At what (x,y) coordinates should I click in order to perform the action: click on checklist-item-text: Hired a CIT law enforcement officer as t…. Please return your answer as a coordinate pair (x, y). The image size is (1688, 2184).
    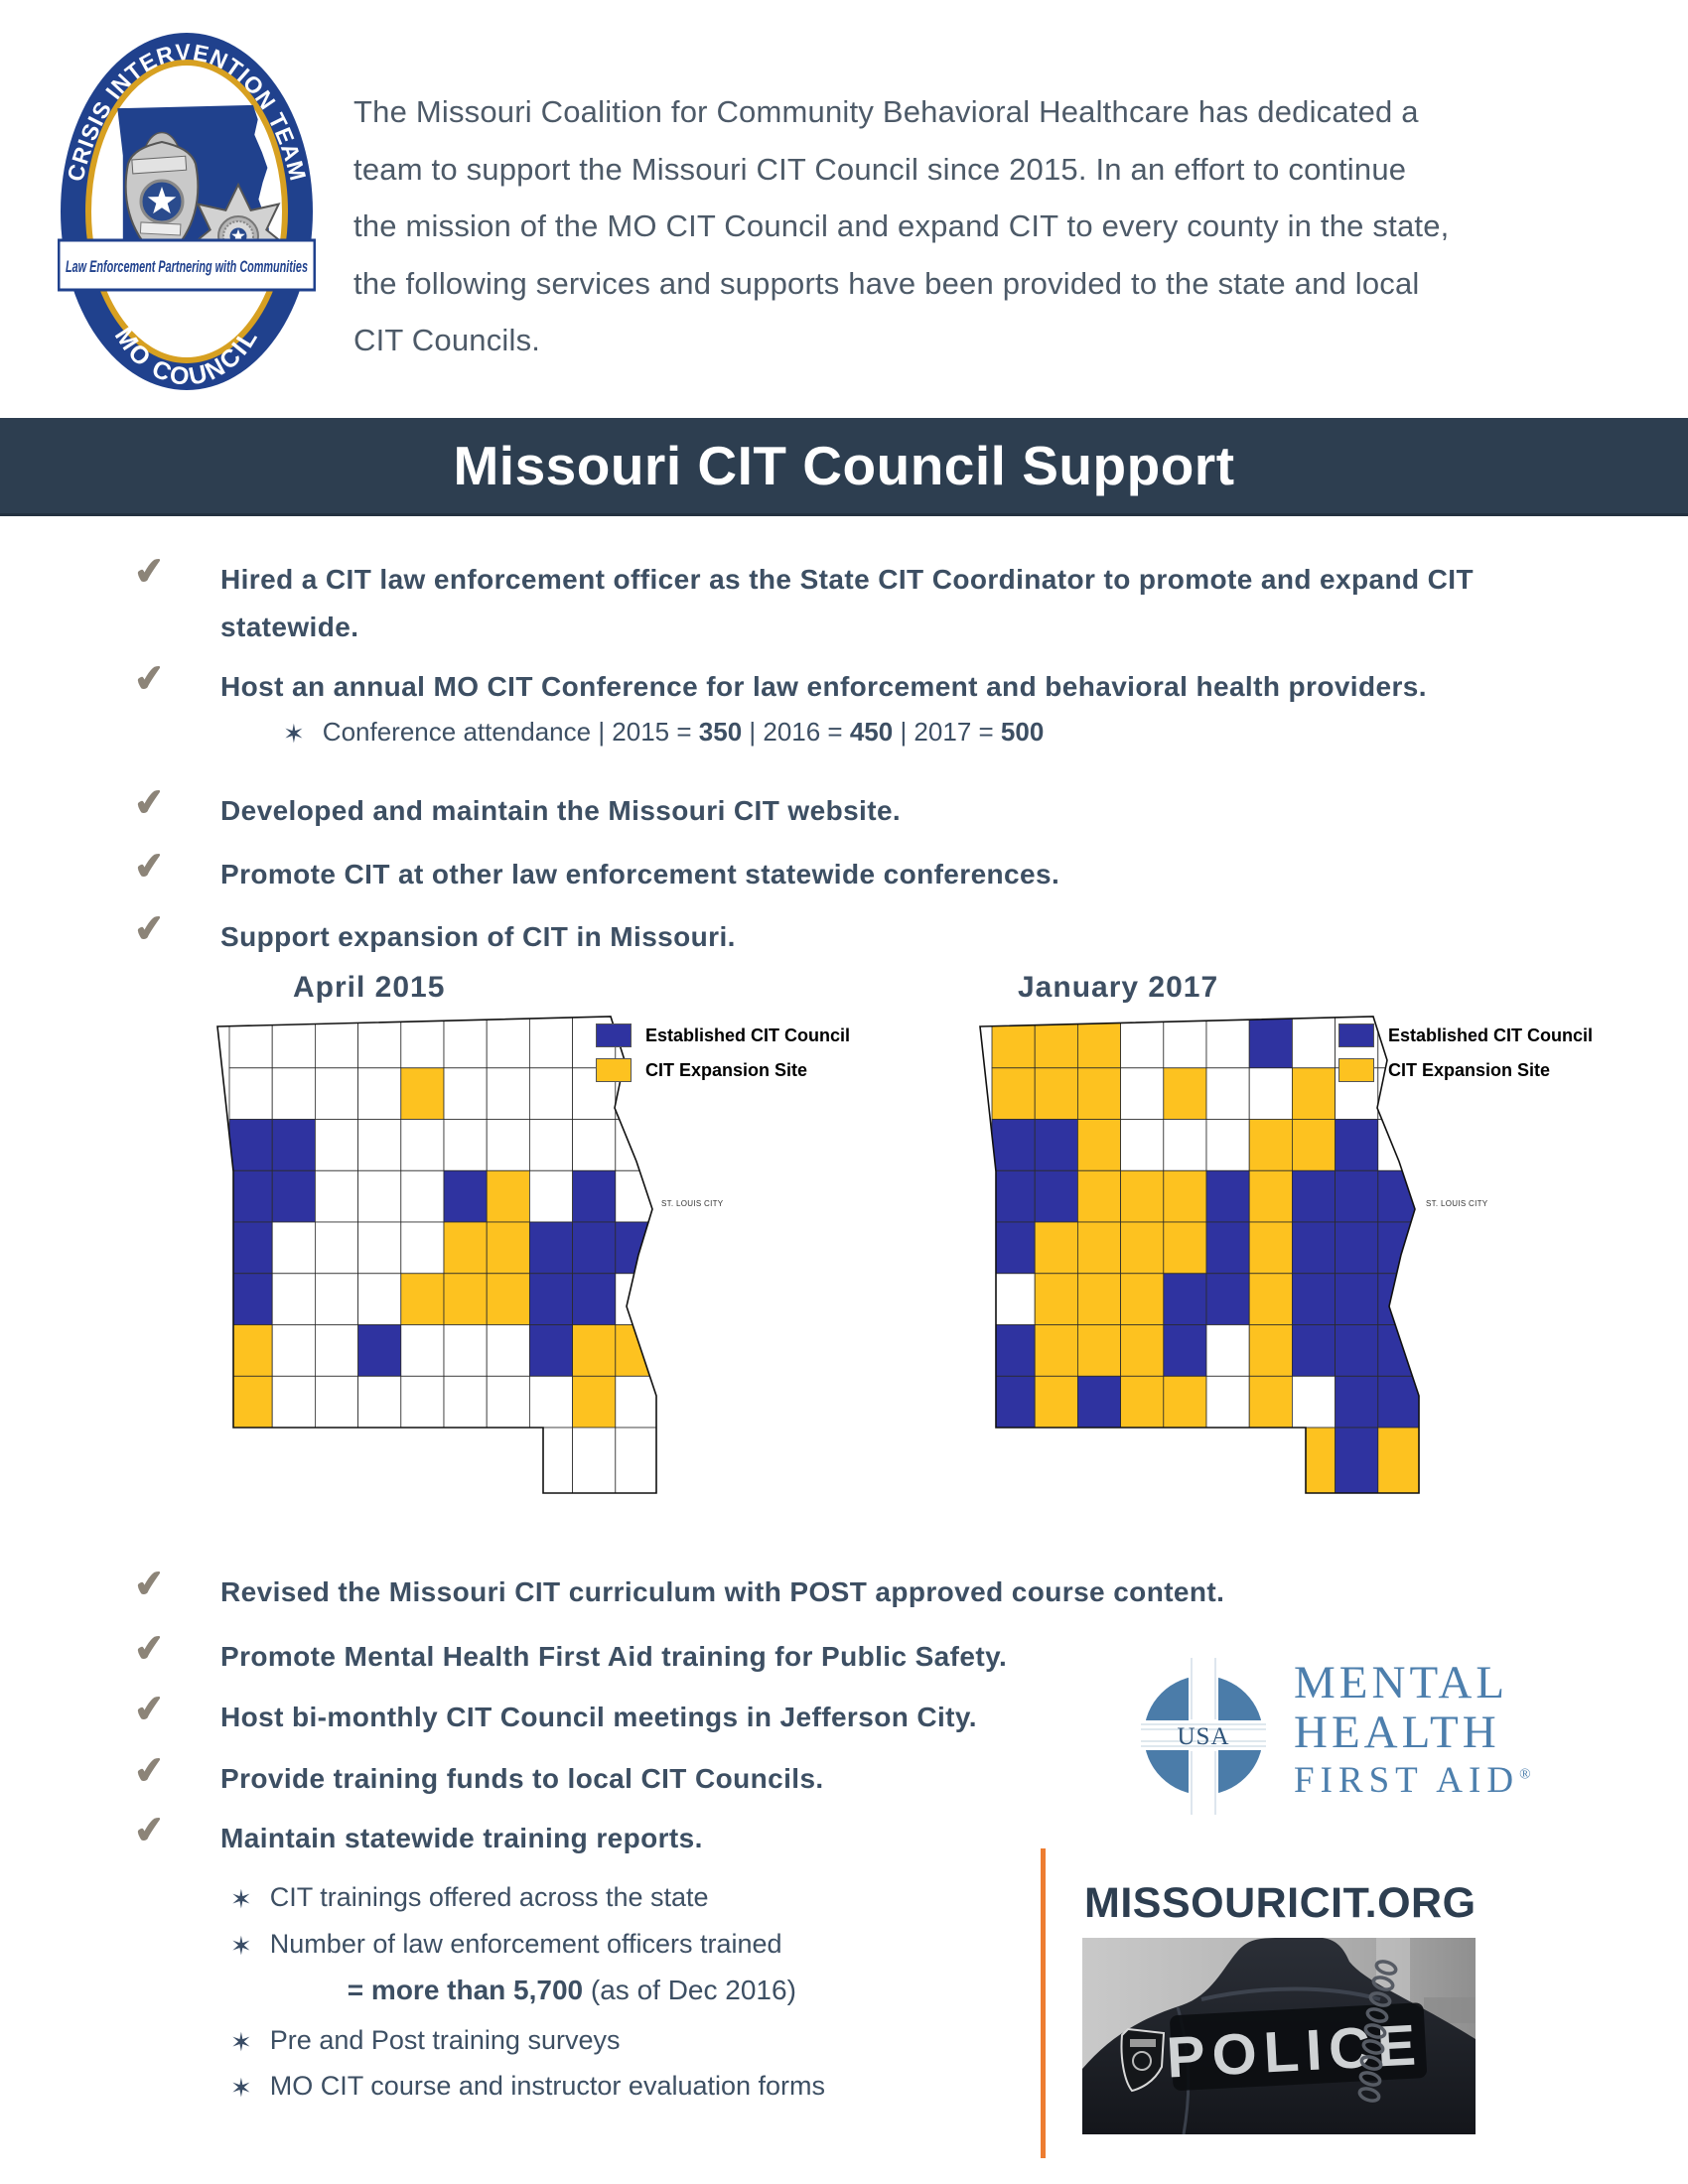
    Looking at the image, I should click on (847, 603).